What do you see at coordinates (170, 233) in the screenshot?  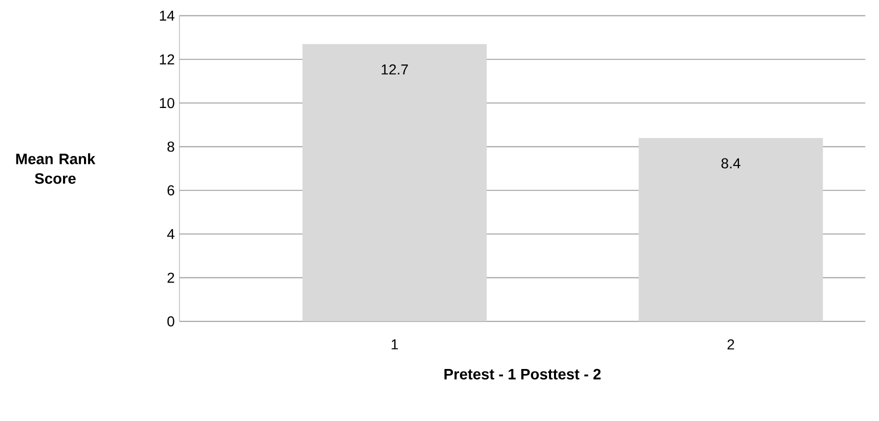 I see `y-tick-label: 4` at bounding box center [170, 233].